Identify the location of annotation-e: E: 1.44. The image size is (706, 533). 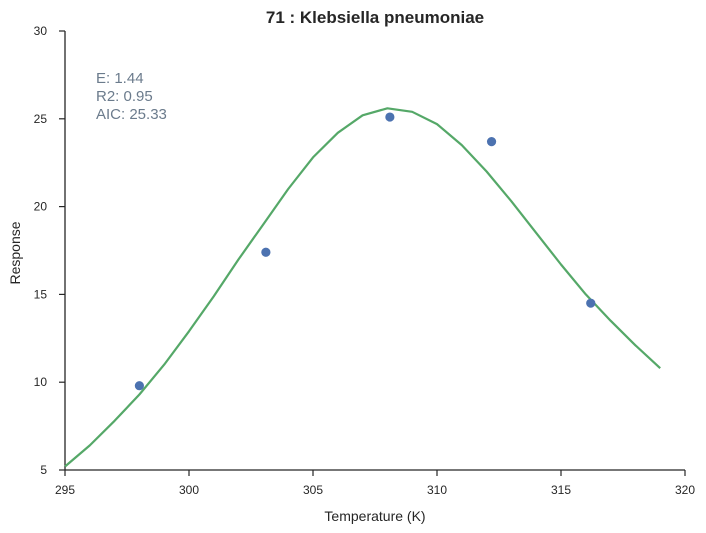
(120, 78).